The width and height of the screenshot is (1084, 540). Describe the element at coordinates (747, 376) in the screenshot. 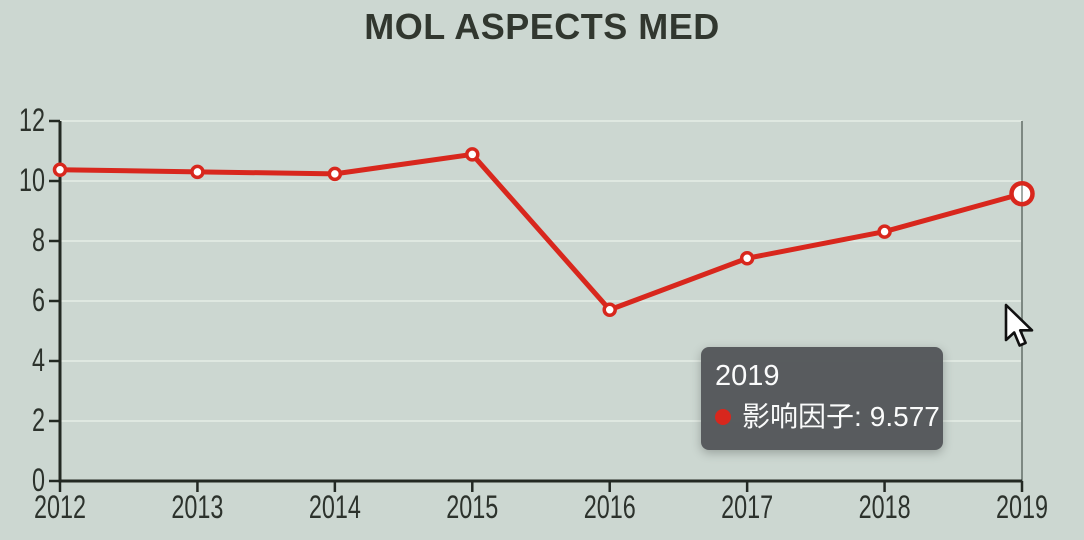

I see `tooltip-year: 2019` at that location.